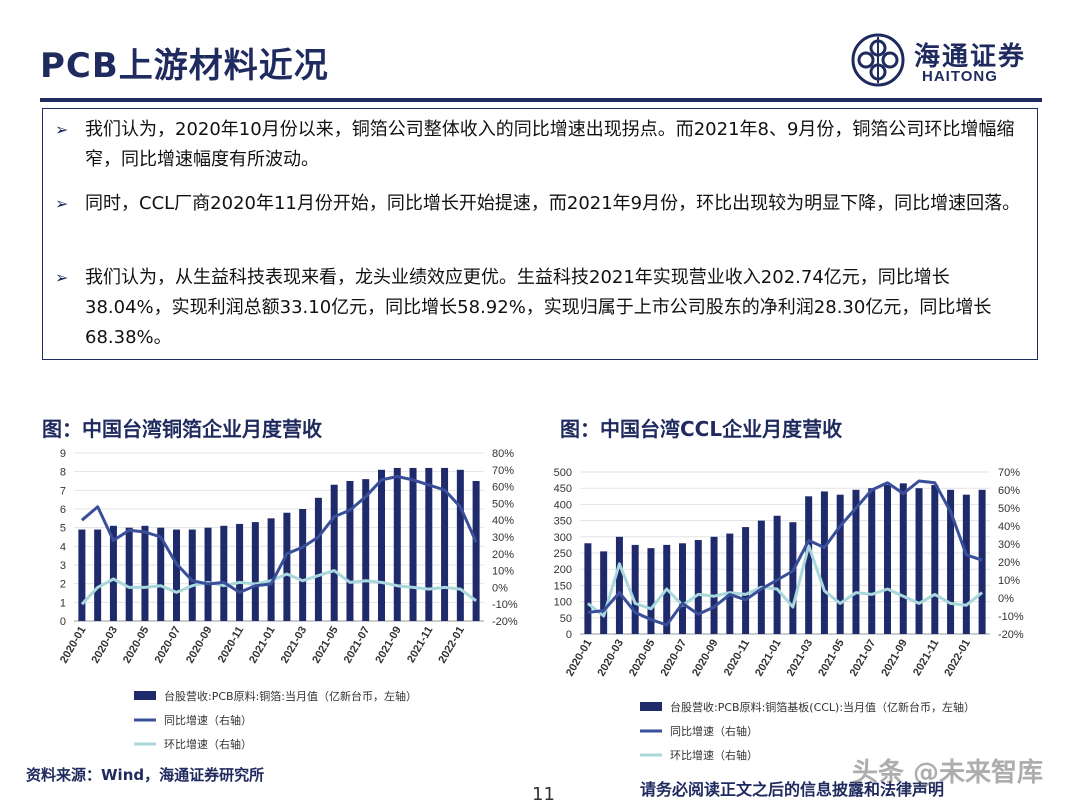 The height and width of the screenshot is (810, 1080). I want to click on left-axis-tick-label: 150, so click(563, 586).